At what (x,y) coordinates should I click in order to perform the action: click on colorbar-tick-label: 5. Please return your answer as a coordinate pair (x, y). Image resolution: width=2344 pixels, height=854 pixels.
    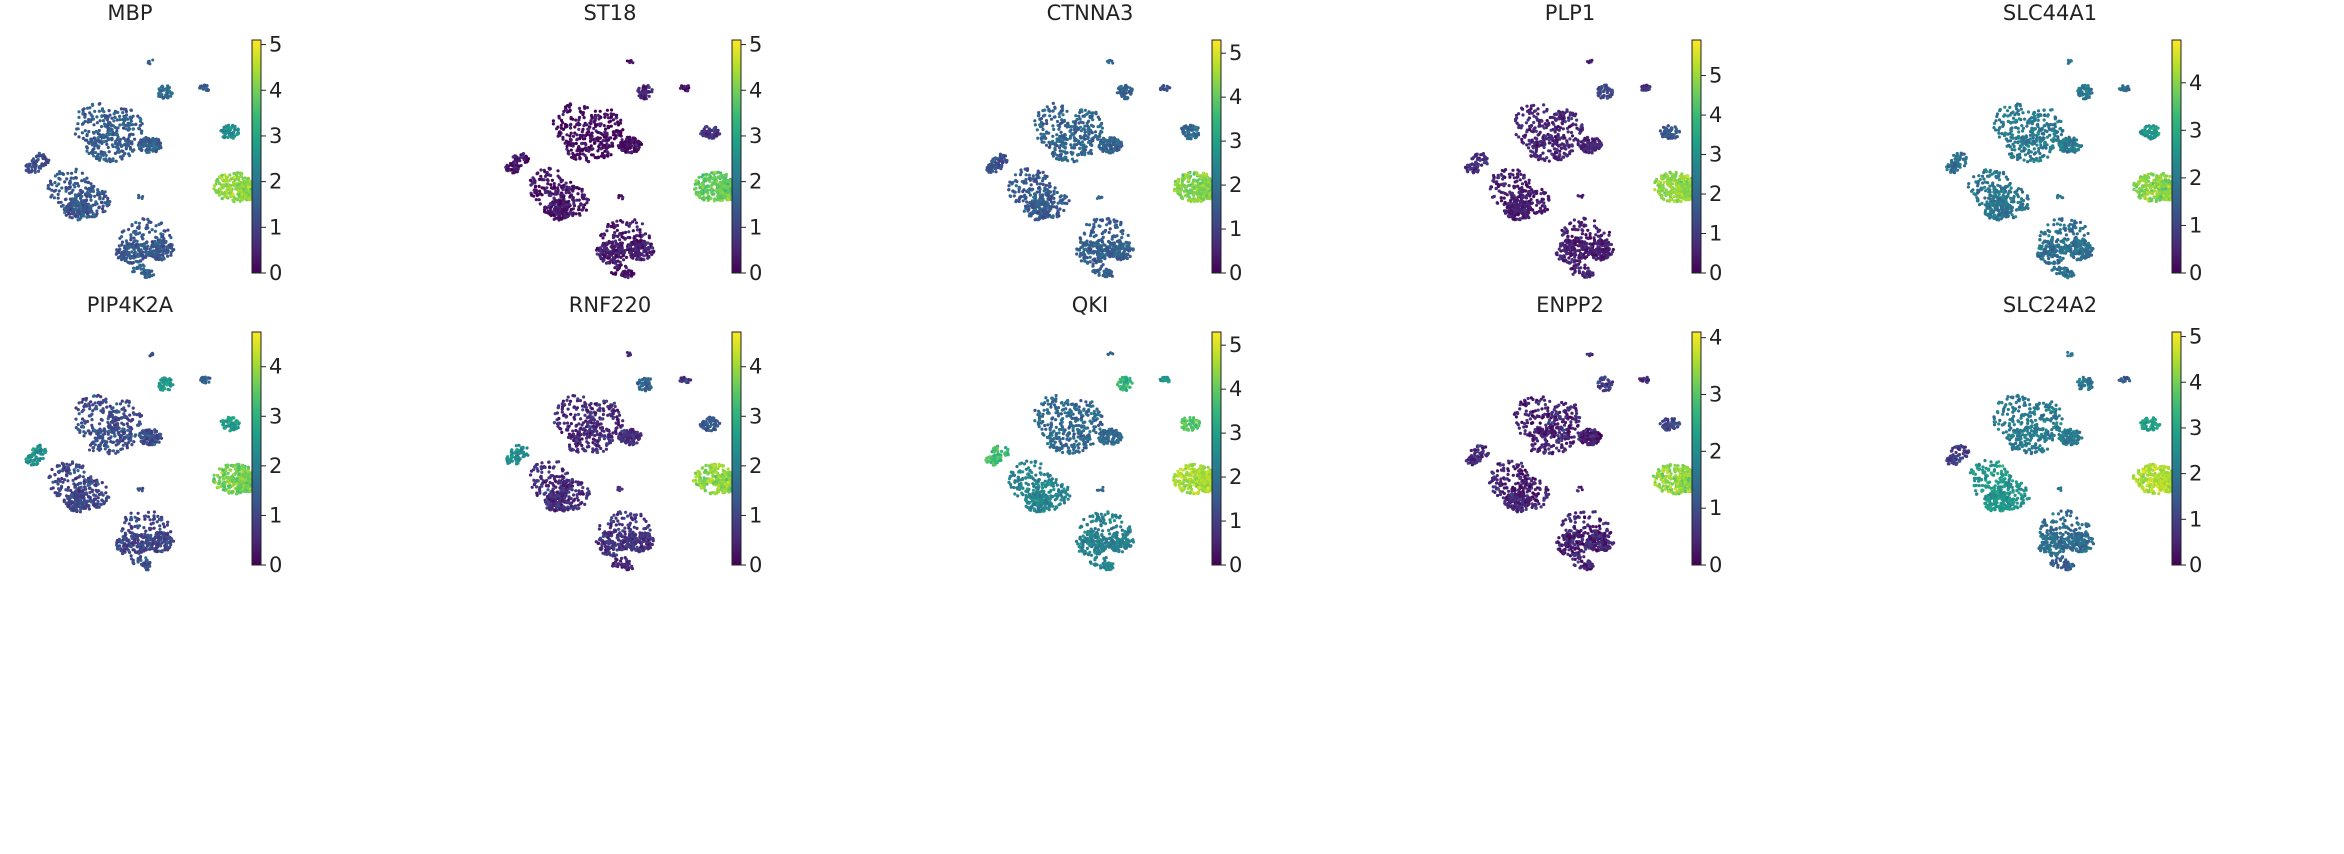
    Looking at the image, I should click on (755, 45).